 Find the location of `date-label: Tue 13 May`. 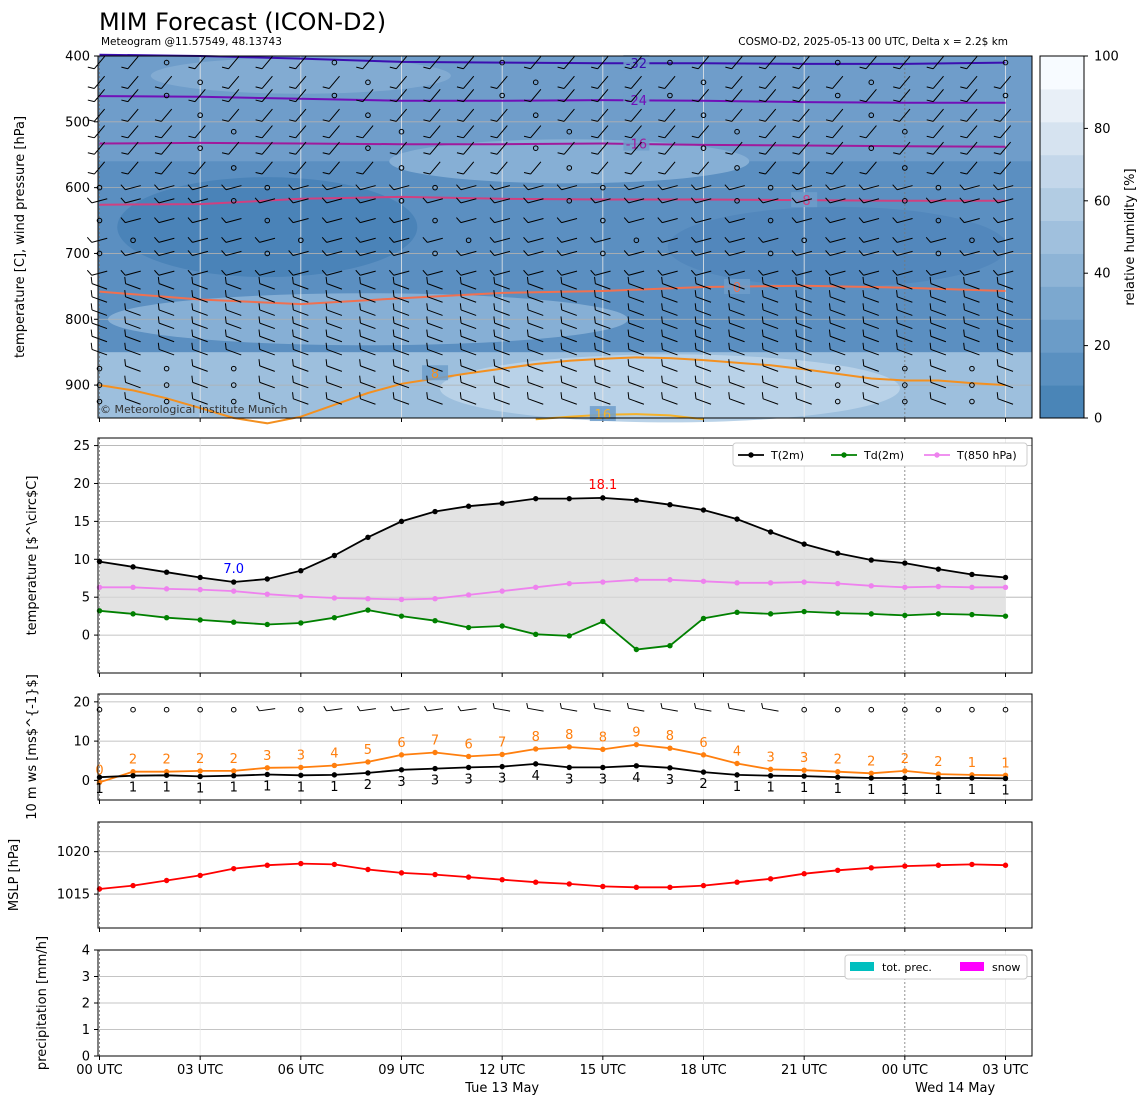

date-label: Tue 13 May is located at coordinates (501, 1088).